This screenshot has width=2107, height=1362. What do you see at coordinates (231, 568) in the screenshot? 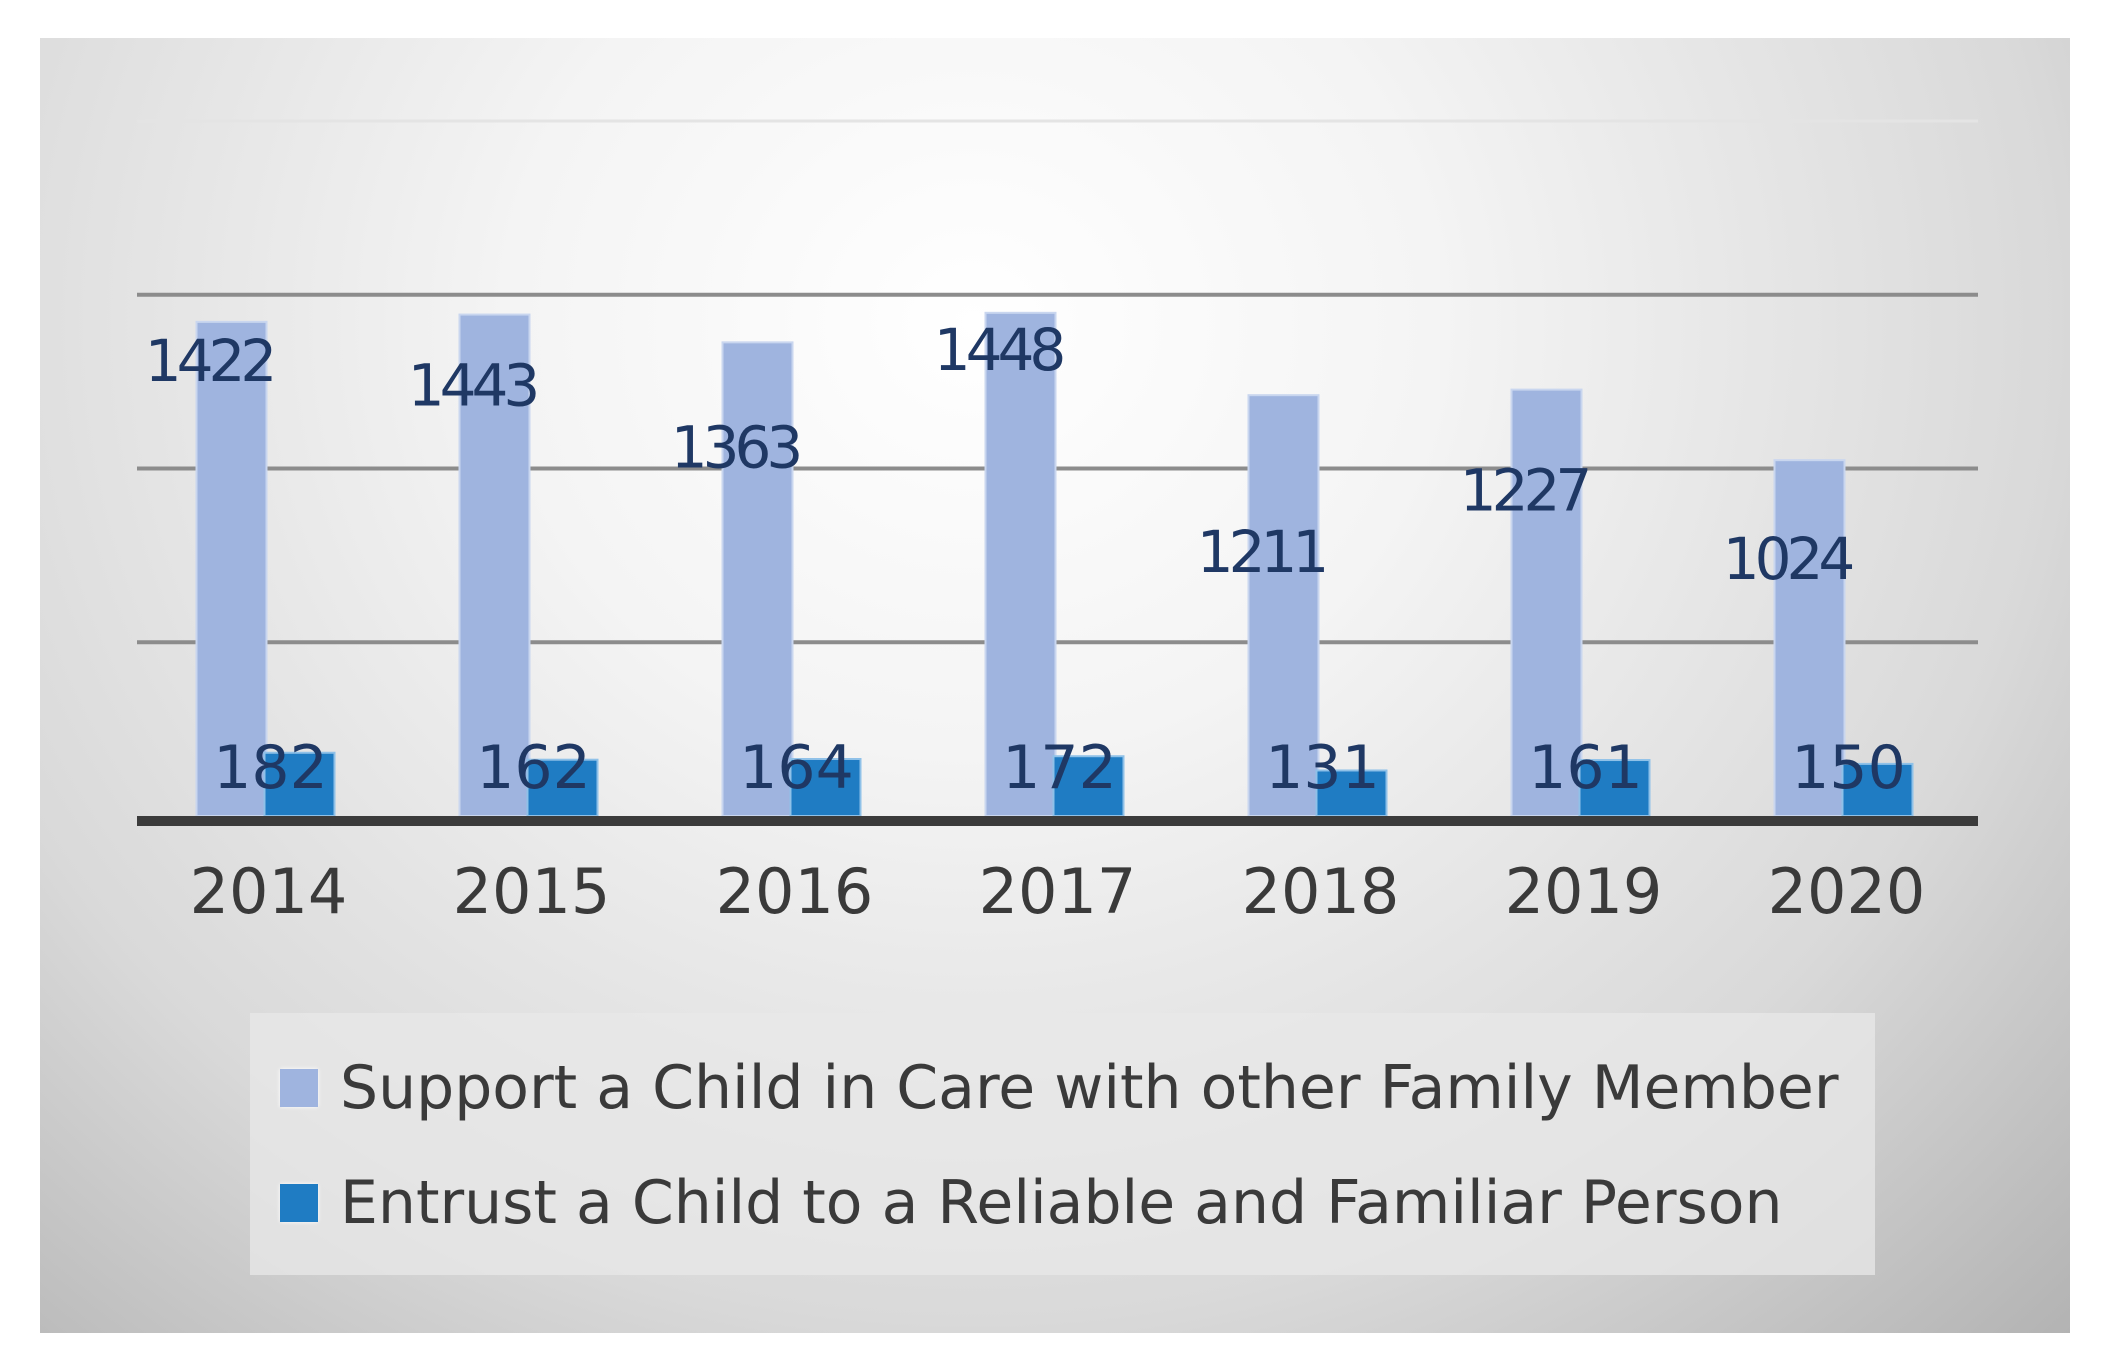
I see `bar-series-a-2014` at bounding box center [231, 568].